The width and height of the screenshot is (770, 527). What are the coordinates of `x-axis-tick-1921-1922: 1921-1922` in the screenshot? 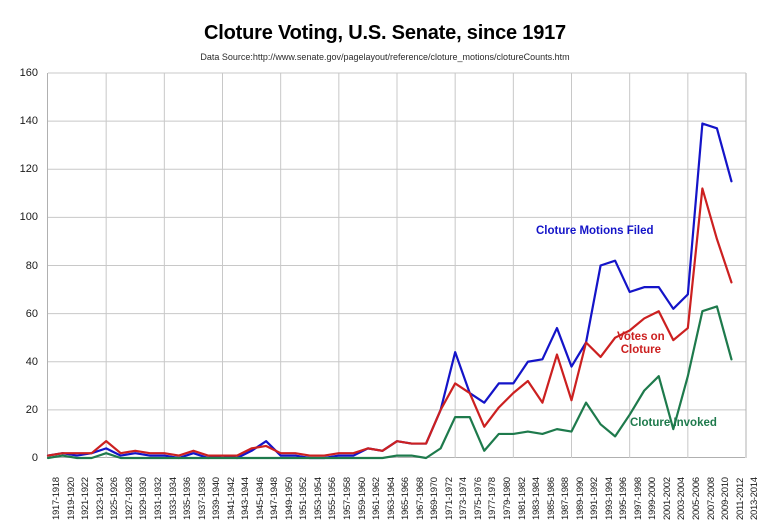 It's located at (86, 498).